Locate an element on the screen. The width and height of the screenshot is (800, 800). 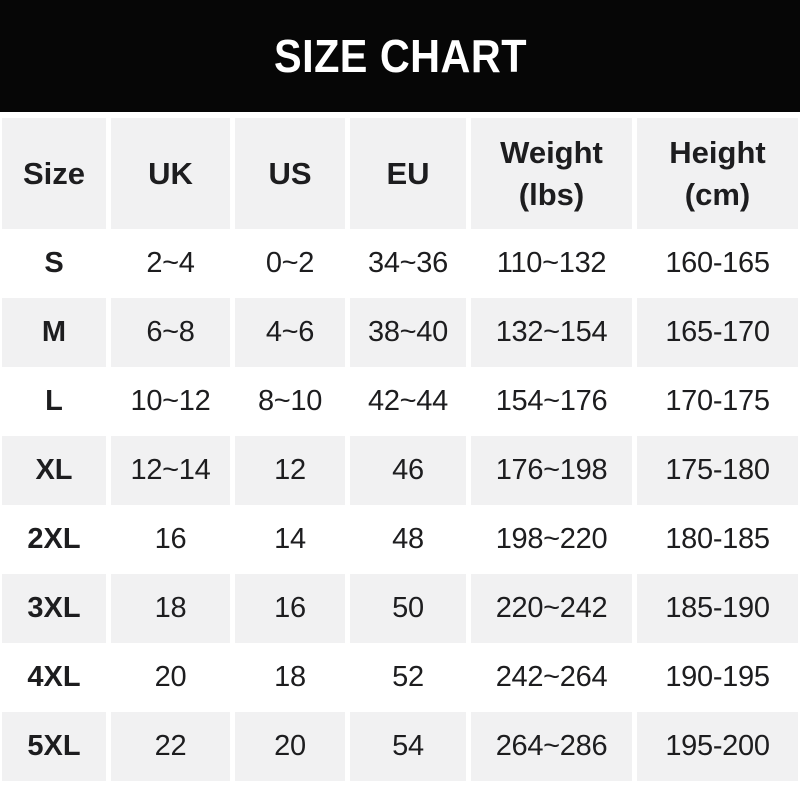
table-row-m: M 6~8 4~6 38~40 132~154 165-170 is located at coordinates (400, 332).